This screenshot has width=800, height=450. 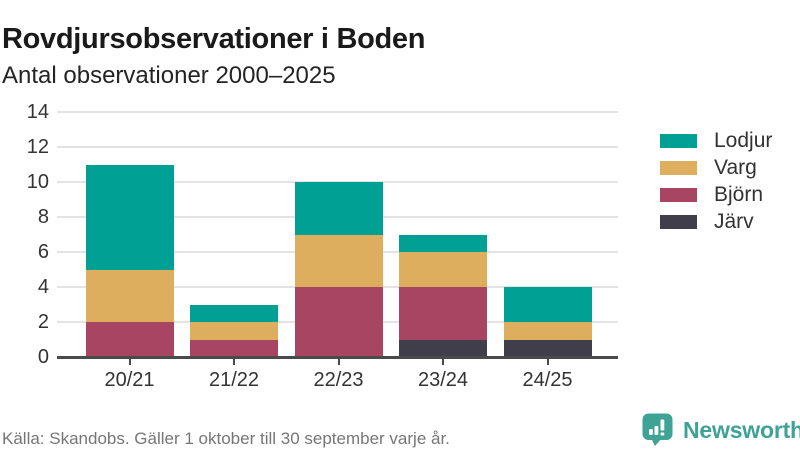 I want to click on x-axis-tick-label: 23/24, so click(x=443, y=380).